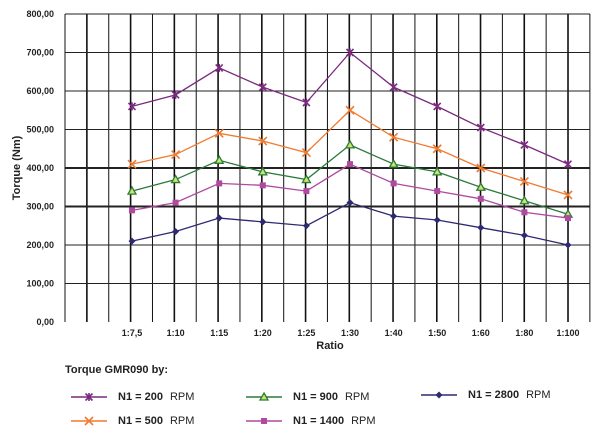 The image size is (600, 437). Describe the element at coordinates (140, 397) in the screenshot. I see `legend-label: N1 = 200` at that location.